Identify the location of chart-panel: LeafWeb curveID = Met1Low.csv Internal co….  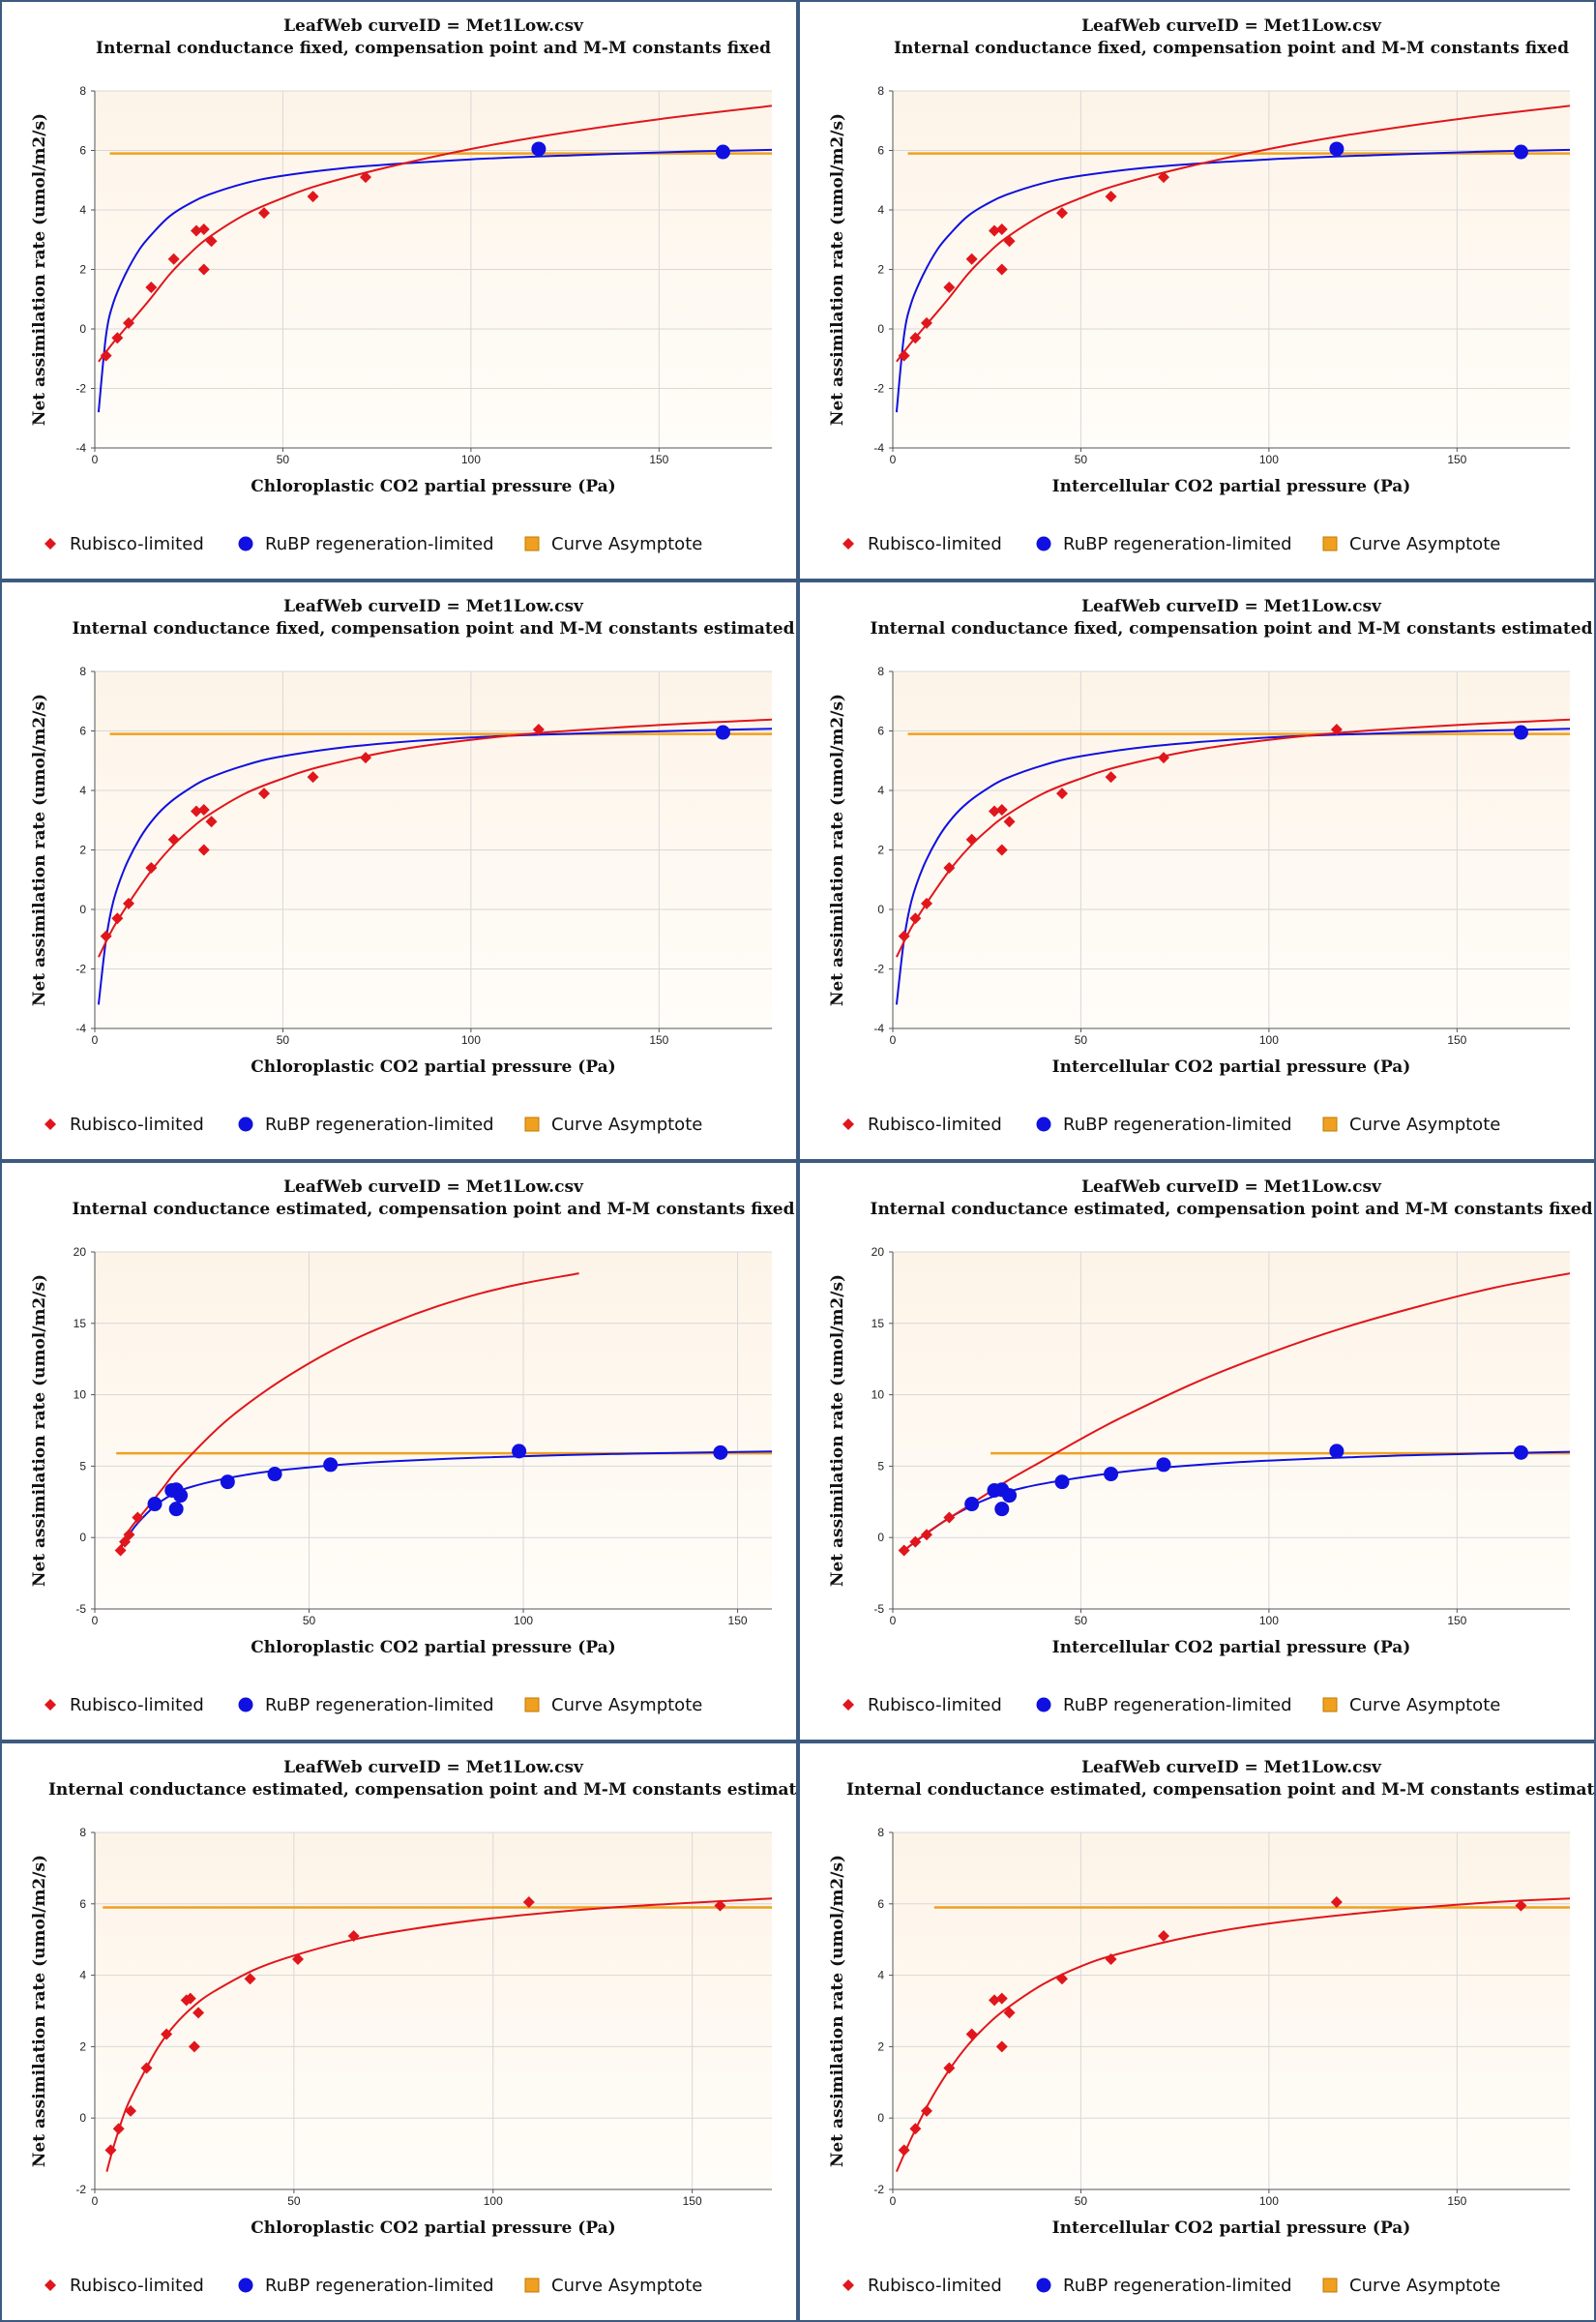
(1197, 290).